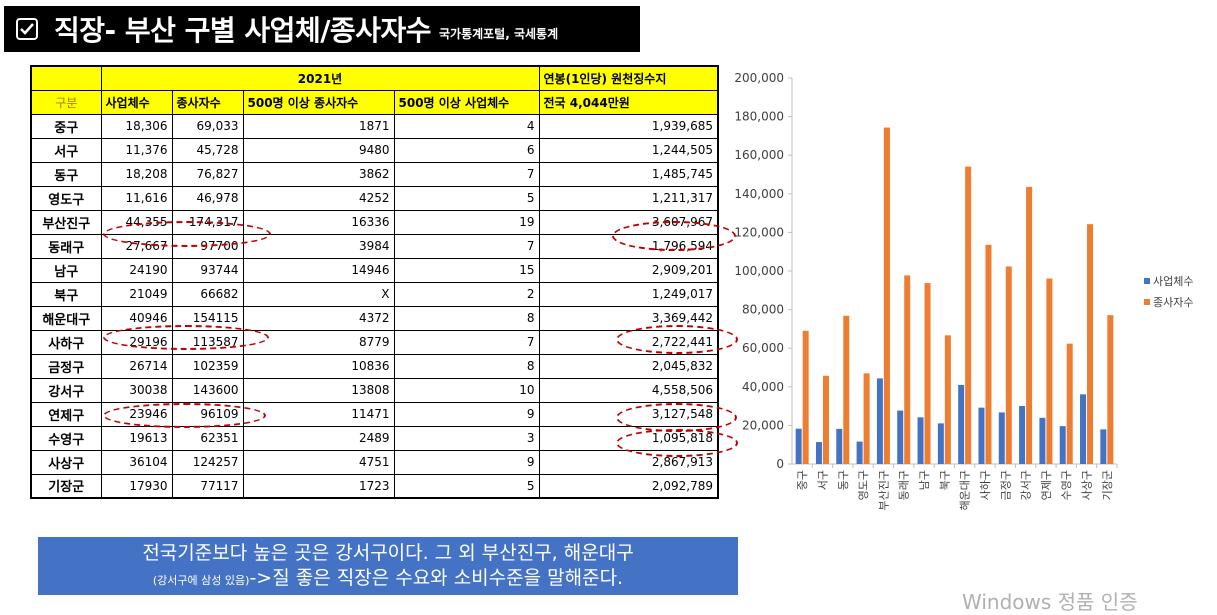 This screenshot has height=615, width=1217. I want to click on cell-emp500: 9480, so click(318, 150).